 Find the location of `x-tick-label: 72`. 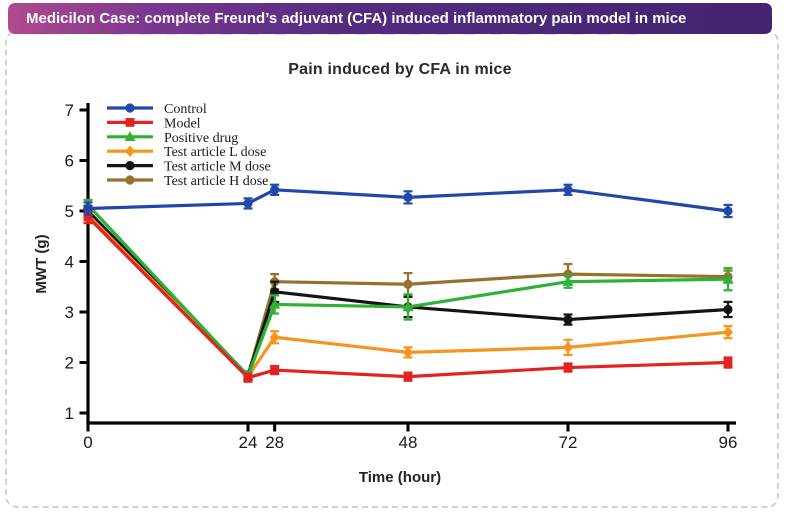

x-tick-label: 72 is located at coordinates (568, 442).